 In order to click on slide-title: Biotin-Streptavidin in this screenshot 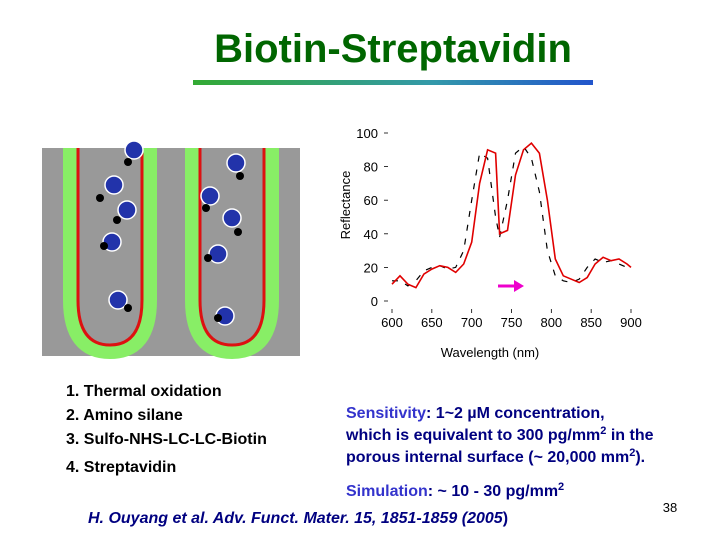, I will do `click(393, 49)`.